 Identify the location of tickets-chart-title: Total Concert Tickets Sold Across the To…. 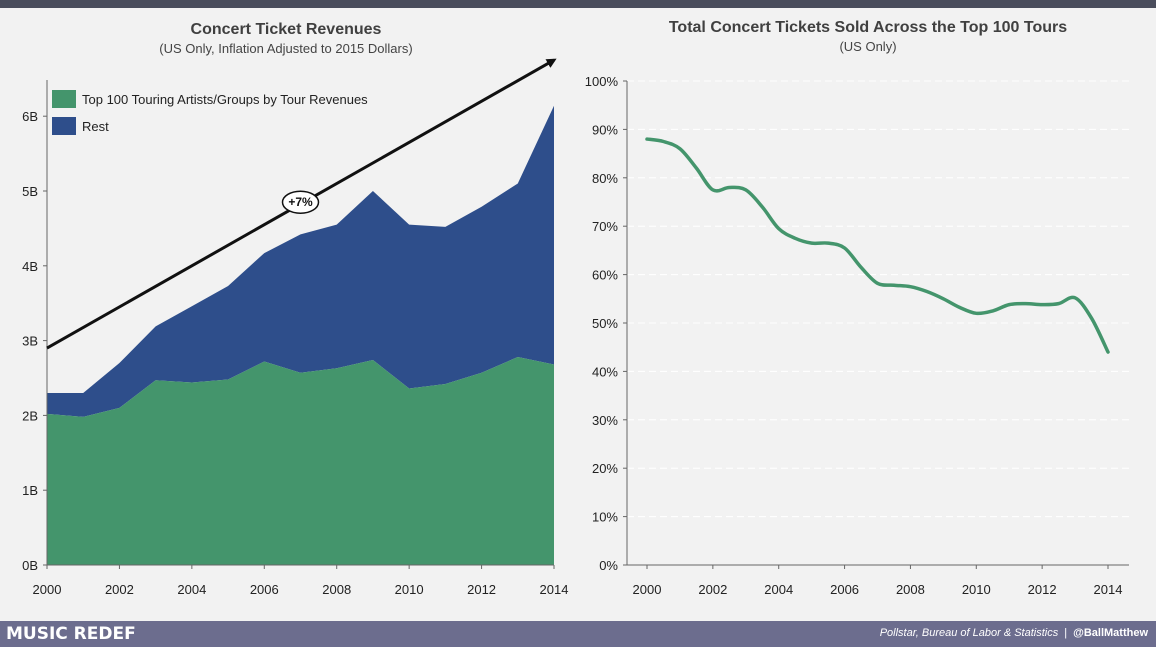
(868, 27).